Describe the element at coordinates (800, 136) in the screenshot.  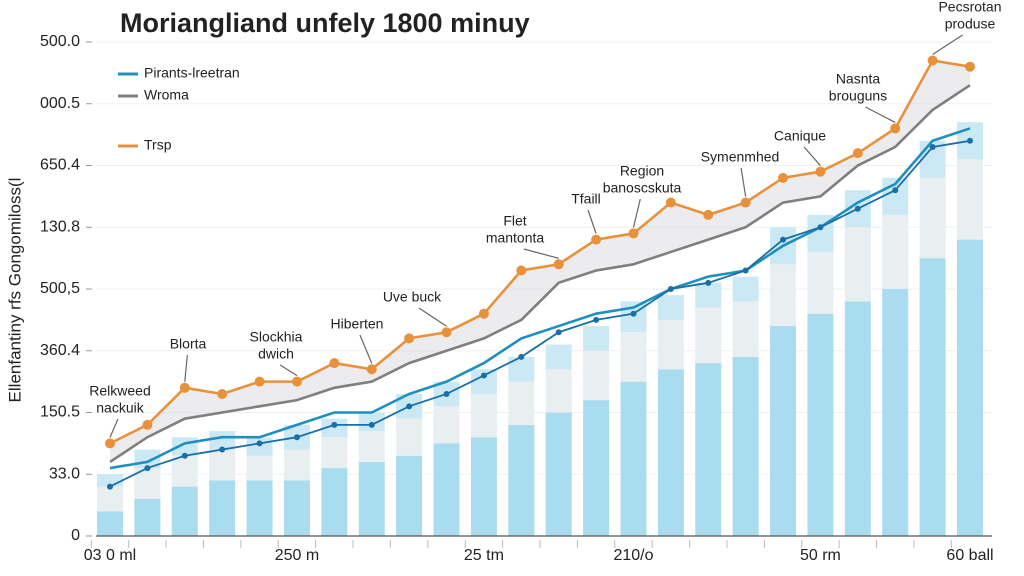
I see `annotation-text: Canique` at that location.